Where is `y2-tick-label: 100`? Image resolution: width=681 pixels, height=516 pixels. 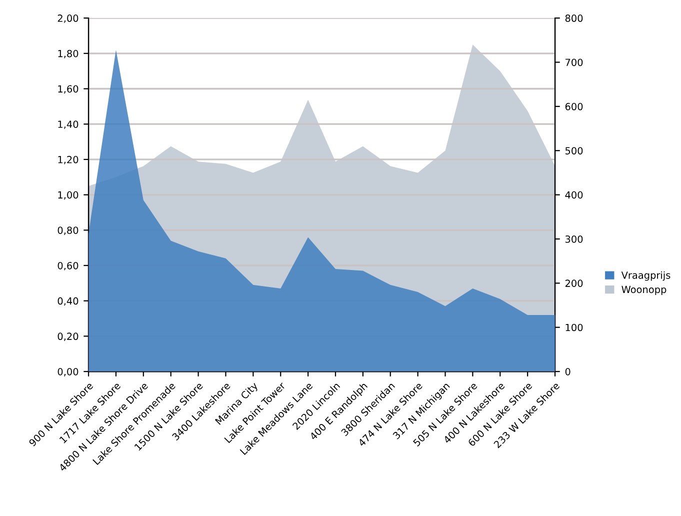
y2-tick-label: 100 is located at coordinates (574, 328).